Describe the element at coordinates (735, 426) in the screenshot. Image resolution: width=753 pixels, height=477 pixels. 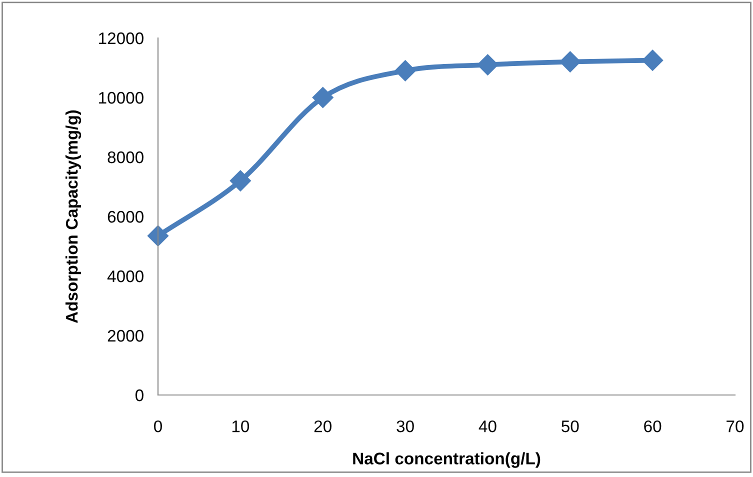
I see `x-tick-label: 70` at that location.